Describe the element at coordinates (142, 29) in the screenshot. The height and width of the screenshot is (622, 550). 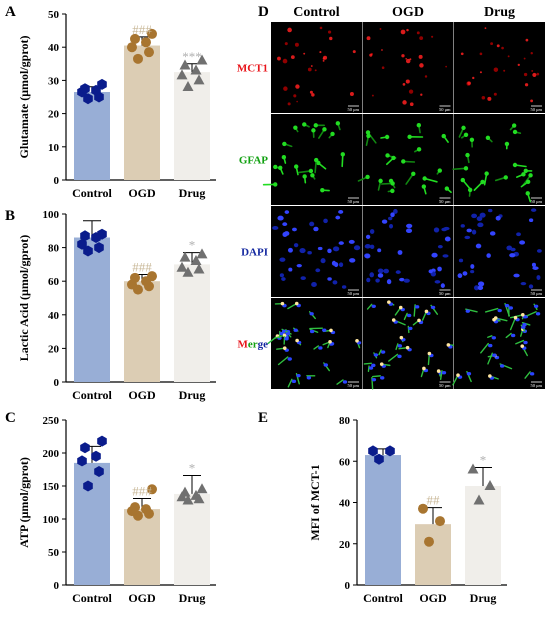
I see `significance-label: ###` at that location.